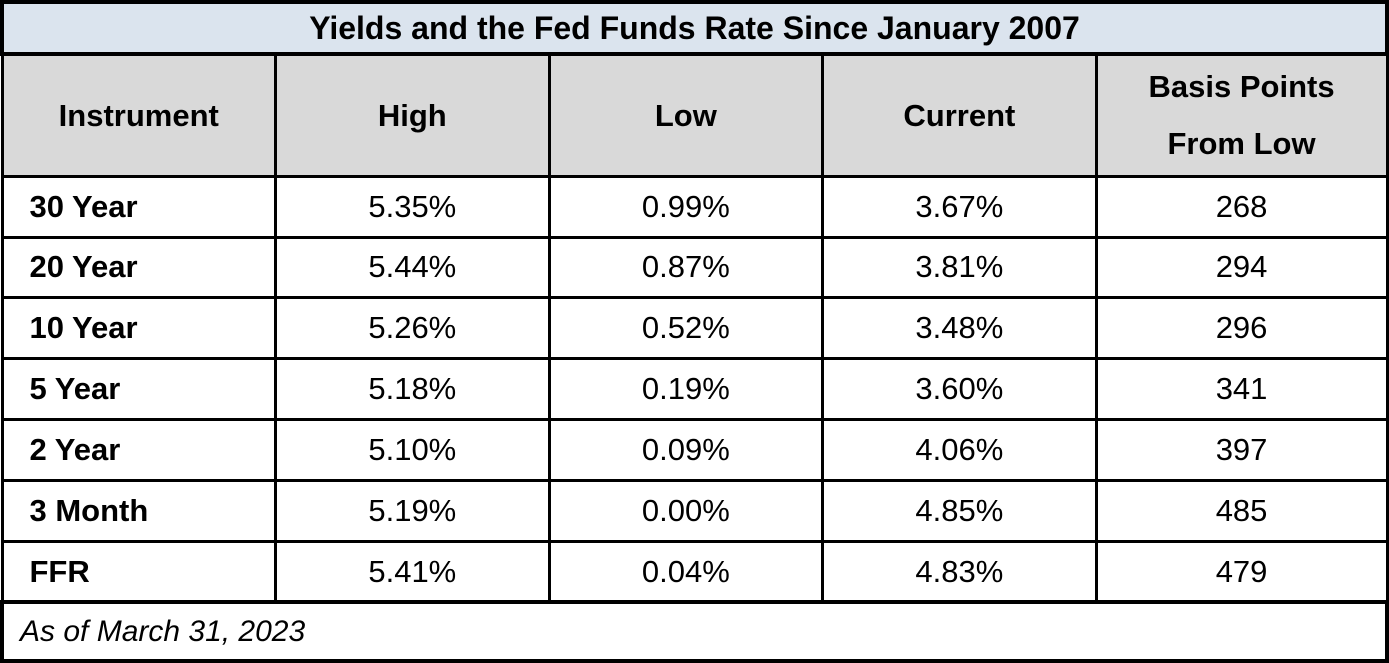 The image size is (1389, 663). What do you see at coordinates (959, 328) in the screenshot?
I see `cell-current: 3.48%` at bounding box center [959, 328].